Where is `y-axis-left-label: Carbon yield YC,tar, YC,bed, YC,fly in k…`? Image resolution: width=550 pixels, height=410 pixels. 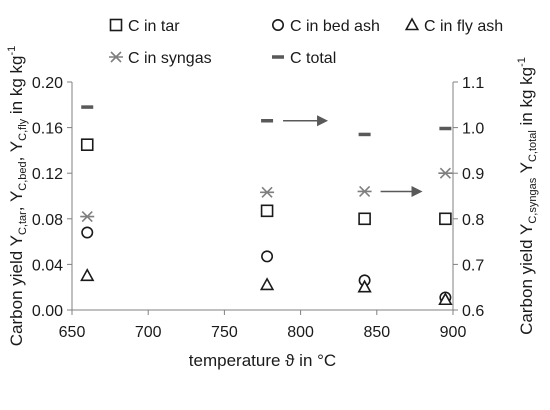
y-axis-left-label: Carbon yield YC,tar, YC,bed, YC,fly in k… is located at coordinates (17, 196).